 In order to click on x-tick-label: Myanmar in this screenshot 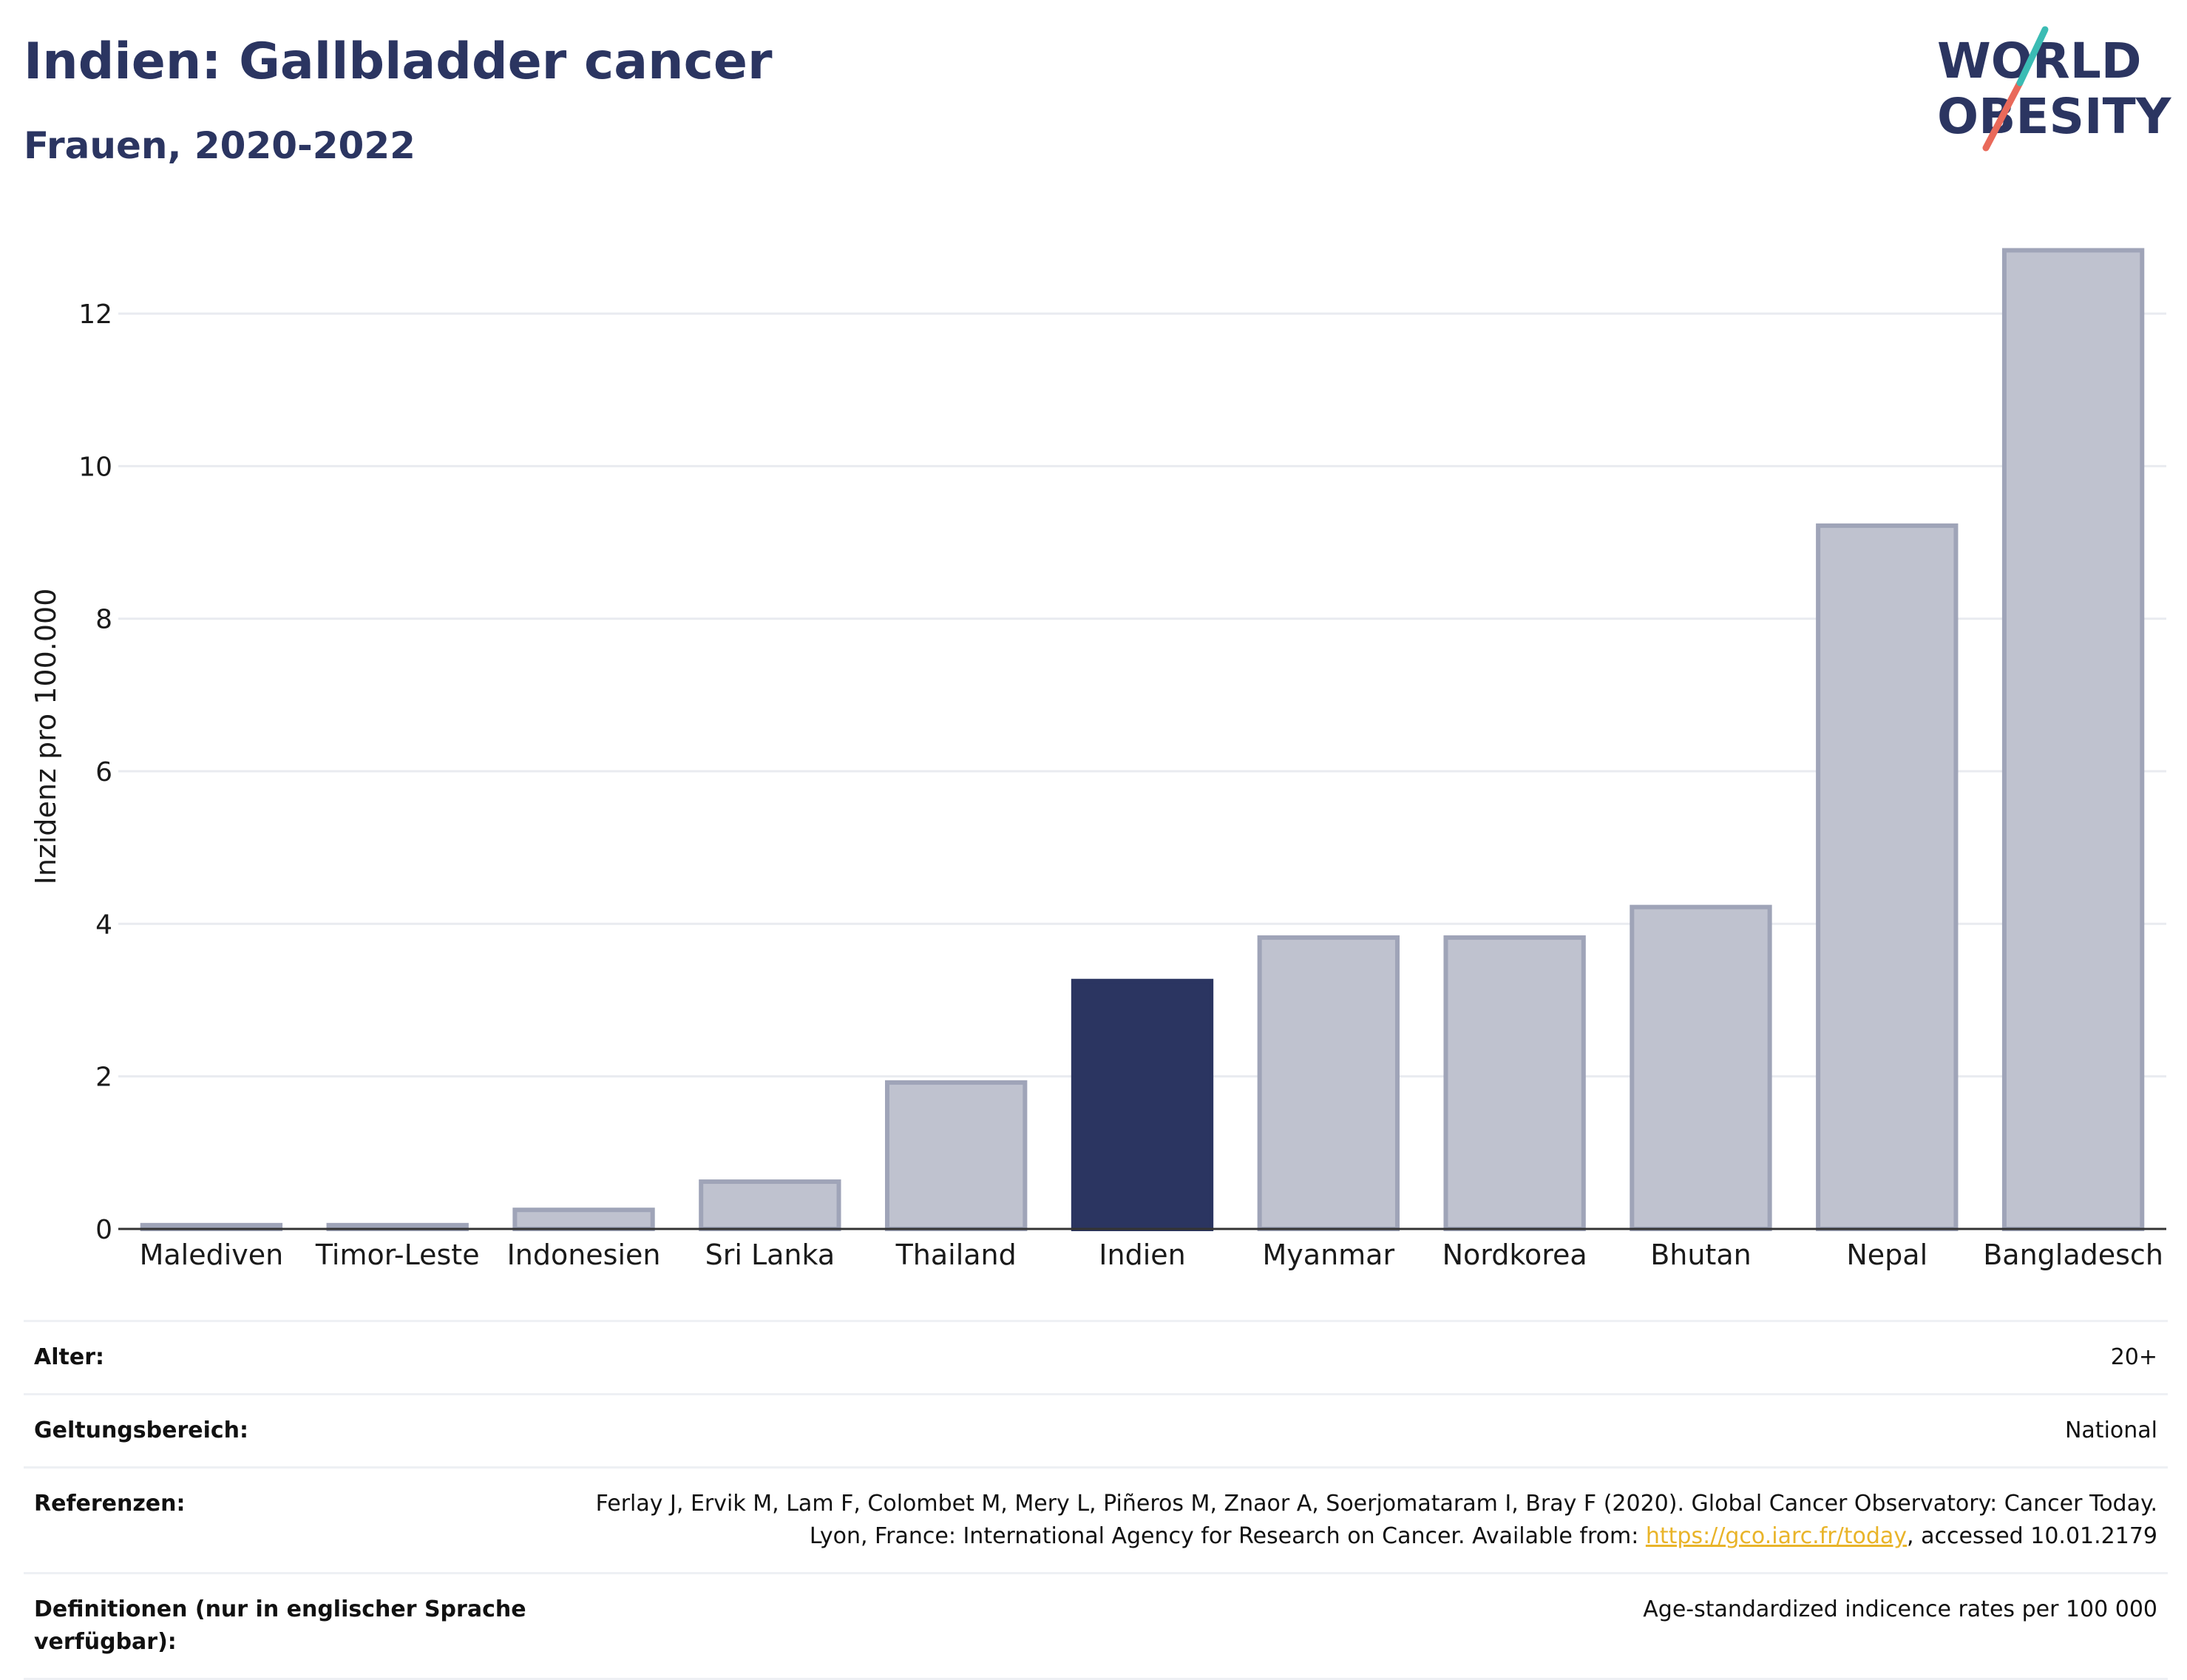, I will do `click(1329, 1255)`.